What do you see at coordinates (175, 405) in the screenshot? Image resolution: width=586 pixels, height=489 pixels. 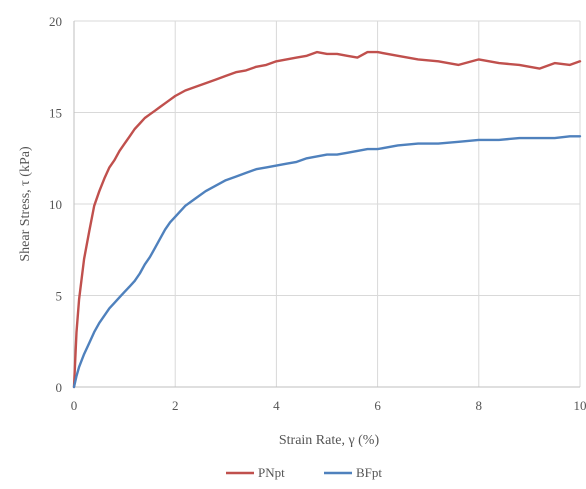 I see `x-tick-label: 2` at bounding box center [175, 405].